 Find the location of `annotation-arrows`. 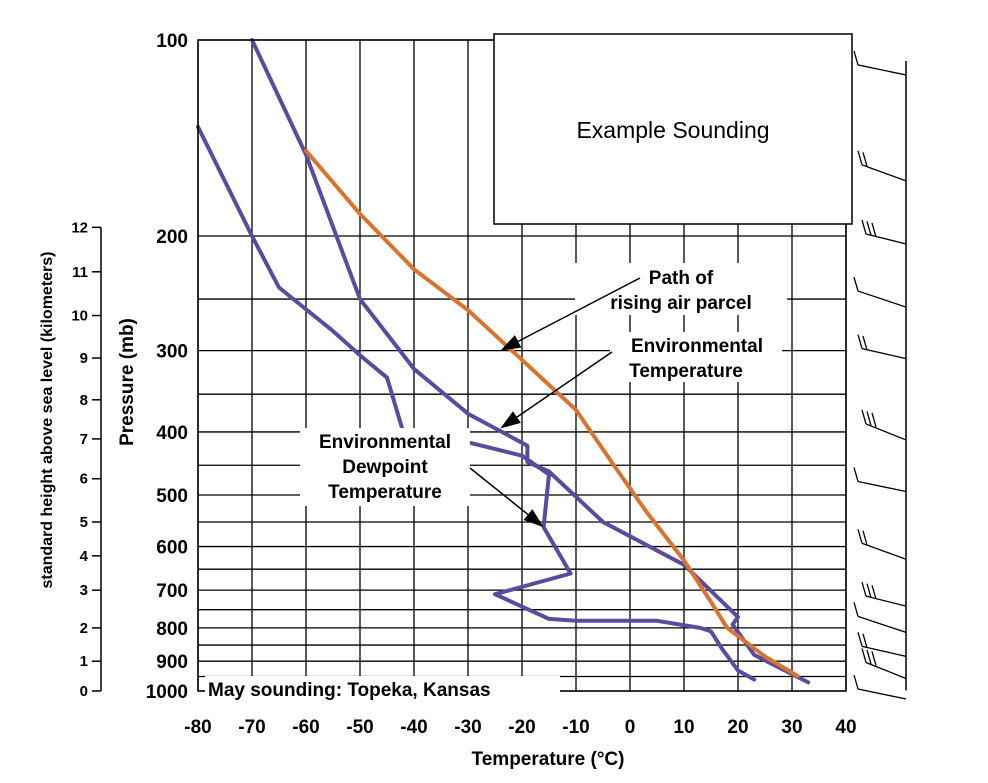

annotation-arrows is located at coordinates (555, 402).